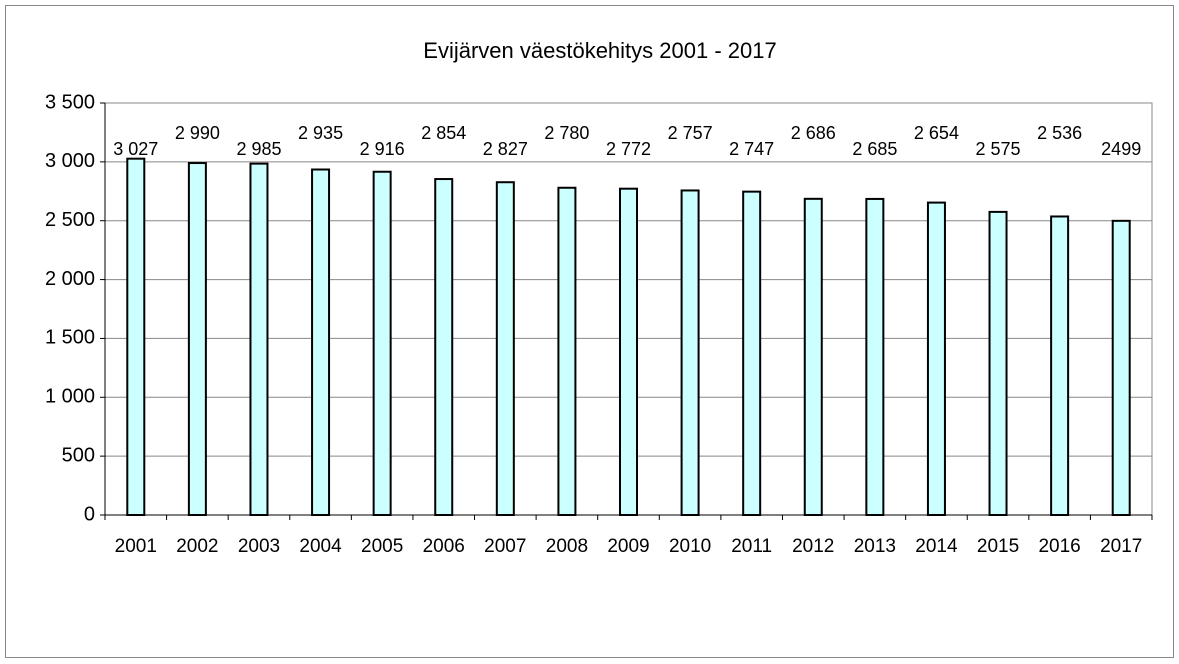 The width and height of the screenshot is (1179, 664). Describe the element at coordinates (78, 455) in the screenshot. I see `y-tick-label: 500` at that location.